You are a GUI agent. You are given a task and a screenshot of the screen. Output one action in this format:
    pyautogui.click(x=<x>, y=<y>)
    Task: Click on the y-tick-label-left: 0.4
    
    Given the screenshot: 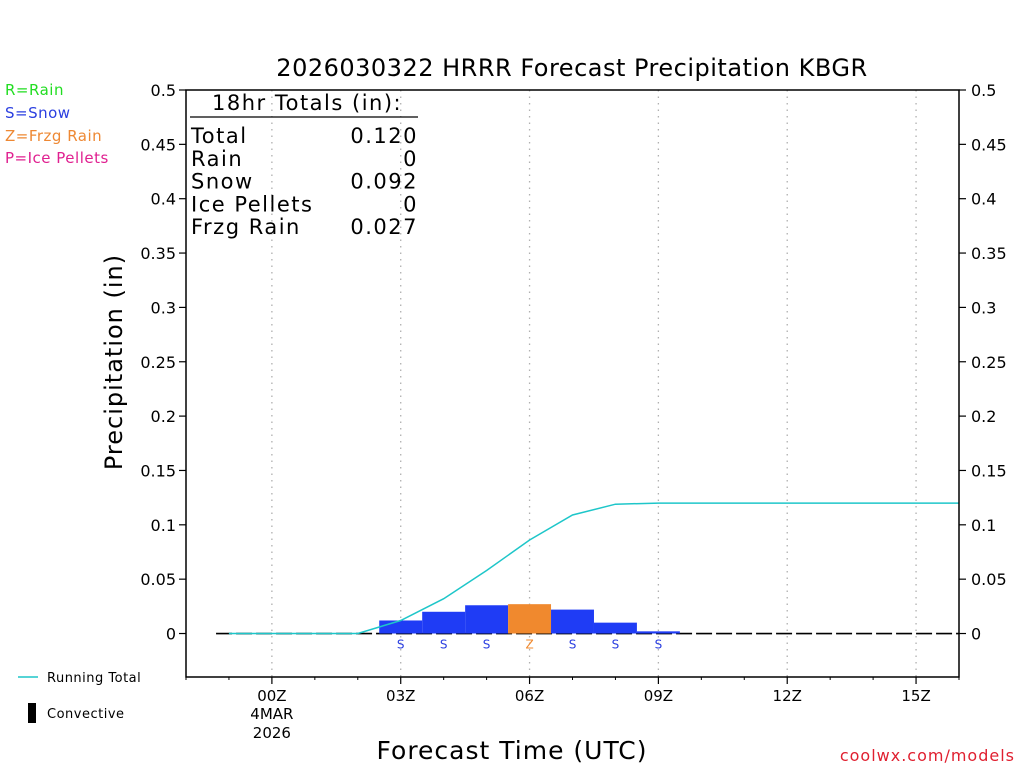 What is the action you would take?
    pyautogui.click(x=163, y=199)
    